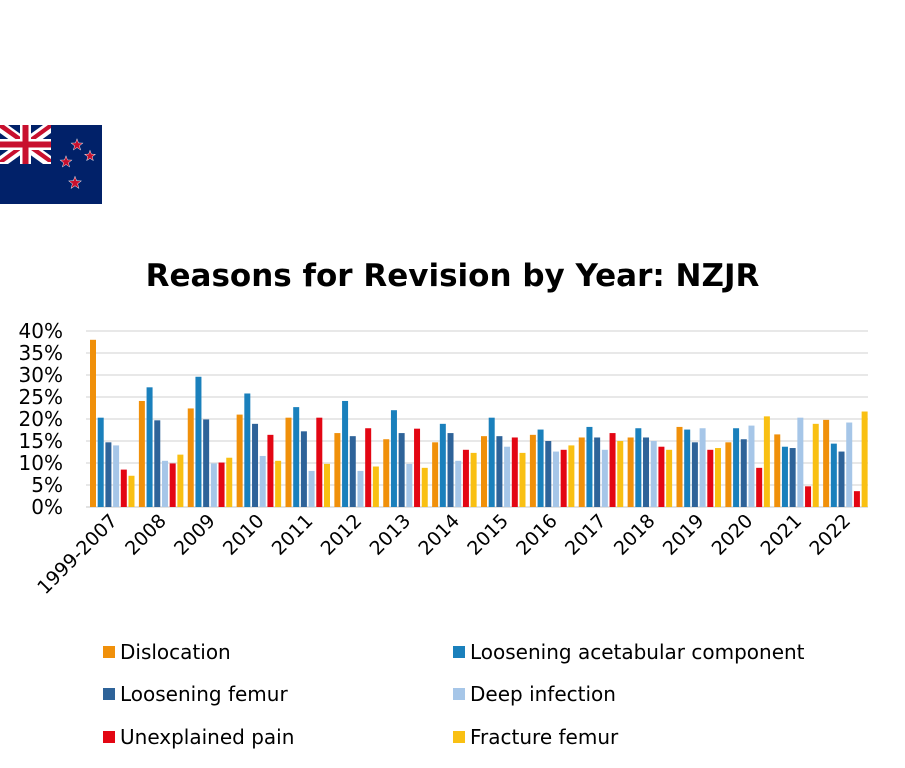 The height and width of the screenshot is (768, 905). Describe the element at coordinates (146, 535) in the screenshot. I see `x-tick-label: 2008` at that location.